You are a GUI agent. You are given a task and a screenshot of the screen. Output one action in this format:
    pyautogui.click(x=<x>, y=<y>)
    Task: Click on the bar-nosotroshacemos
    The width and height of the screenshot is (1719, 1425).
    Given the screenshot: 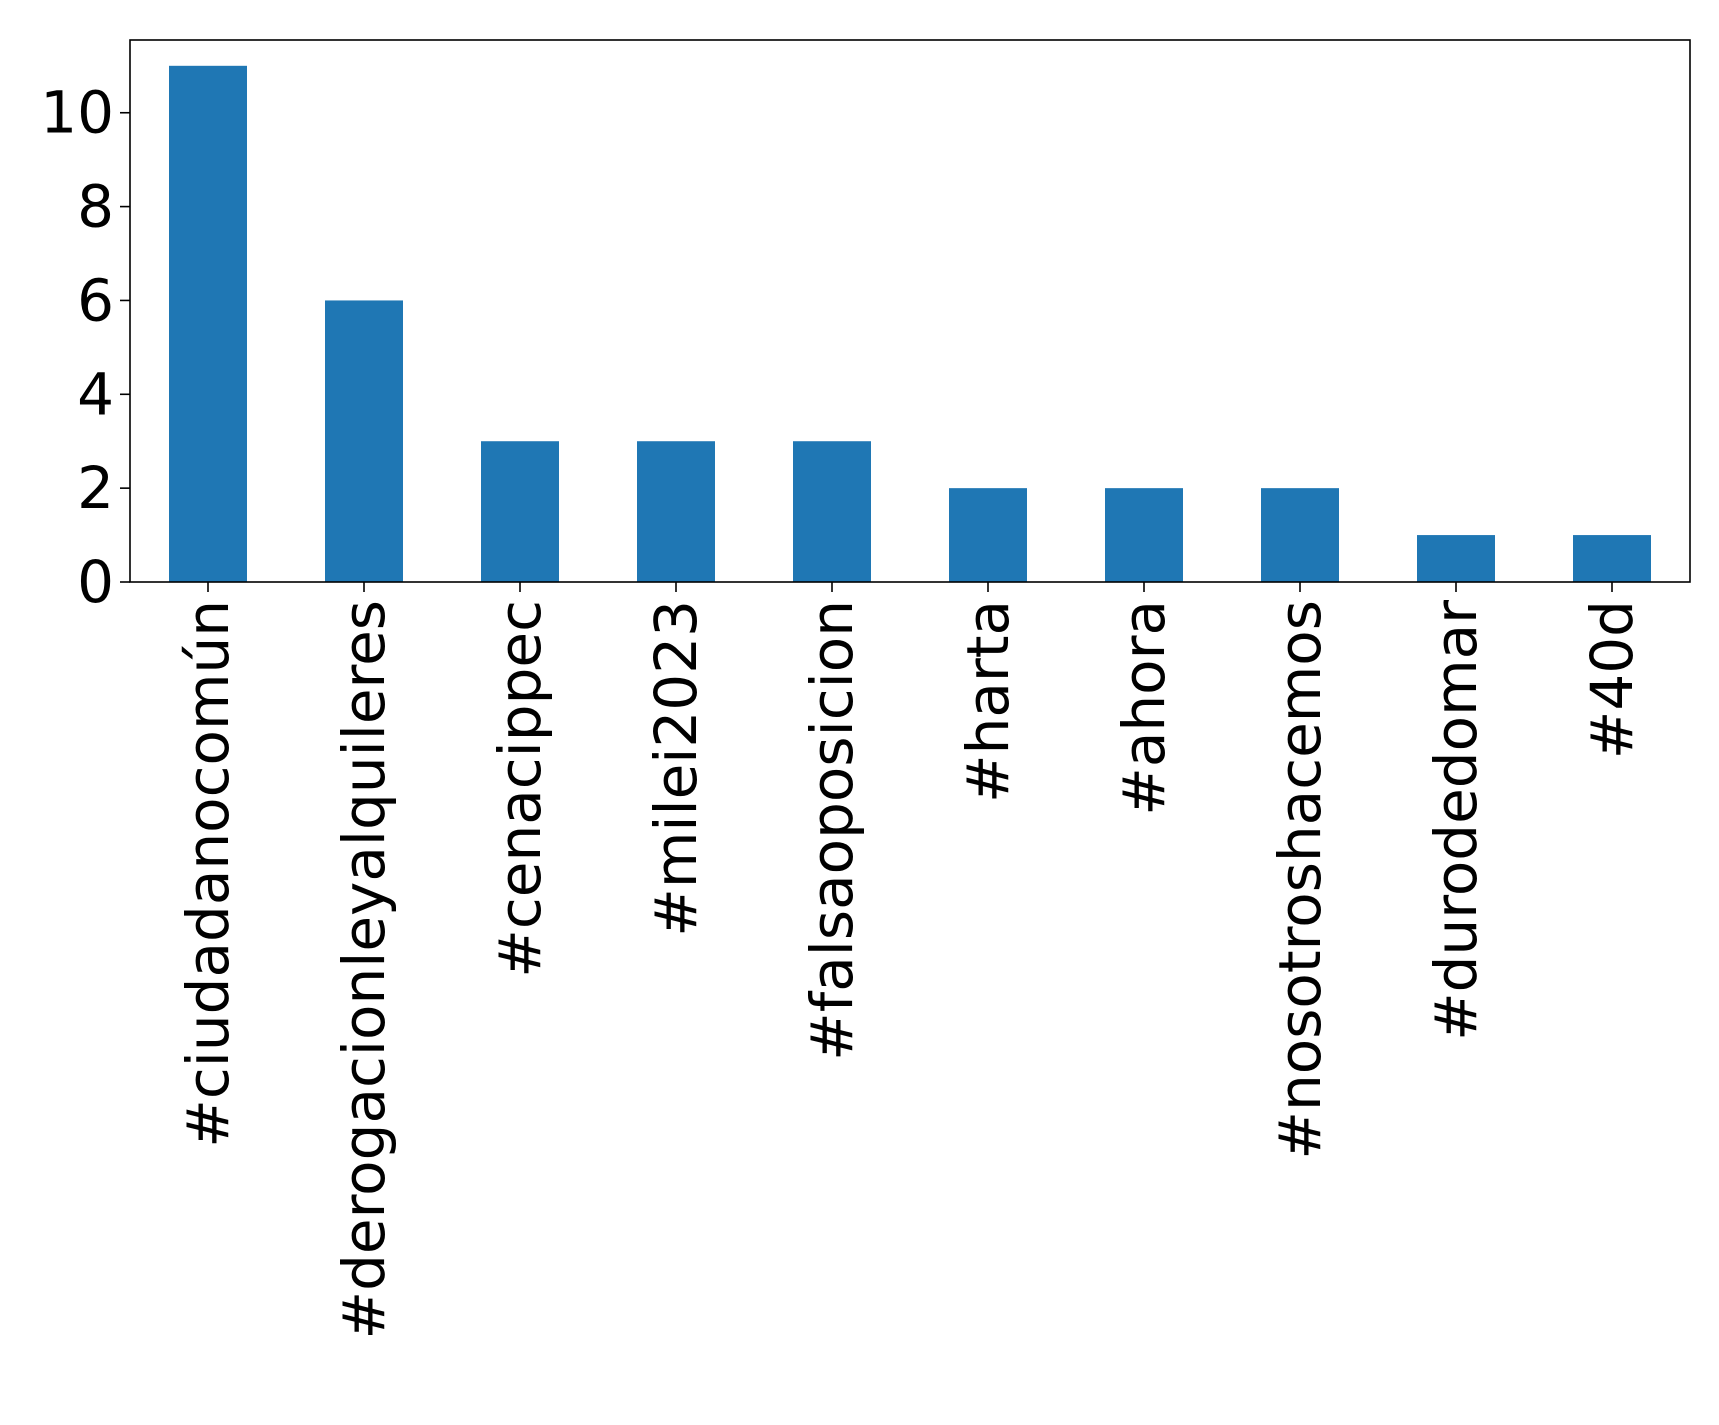 What is the action you would take?
    pyautogui.click(x=1300, y=535)
    